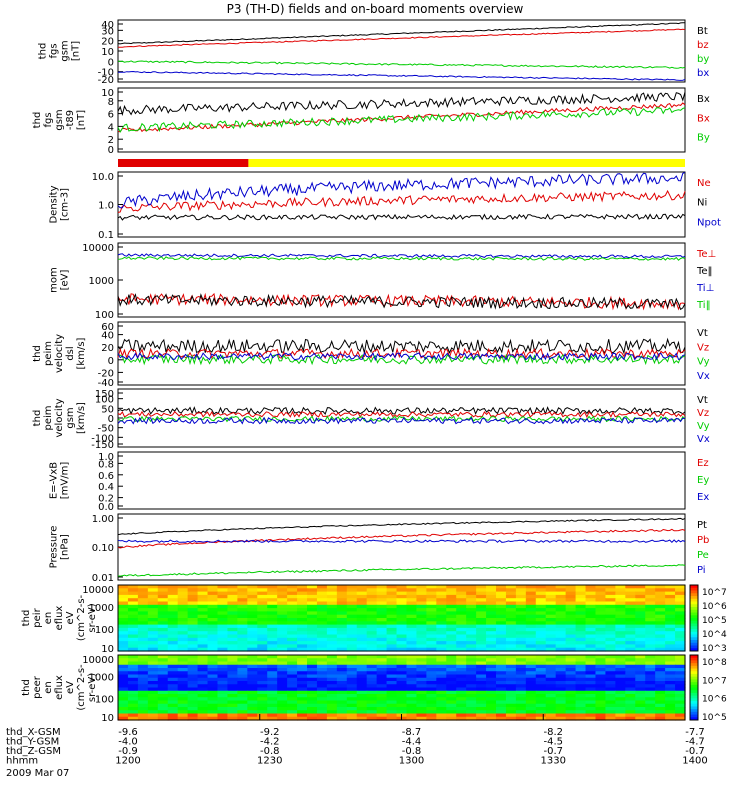  I want to click on y-tick-label: 20, so click(107, 348).